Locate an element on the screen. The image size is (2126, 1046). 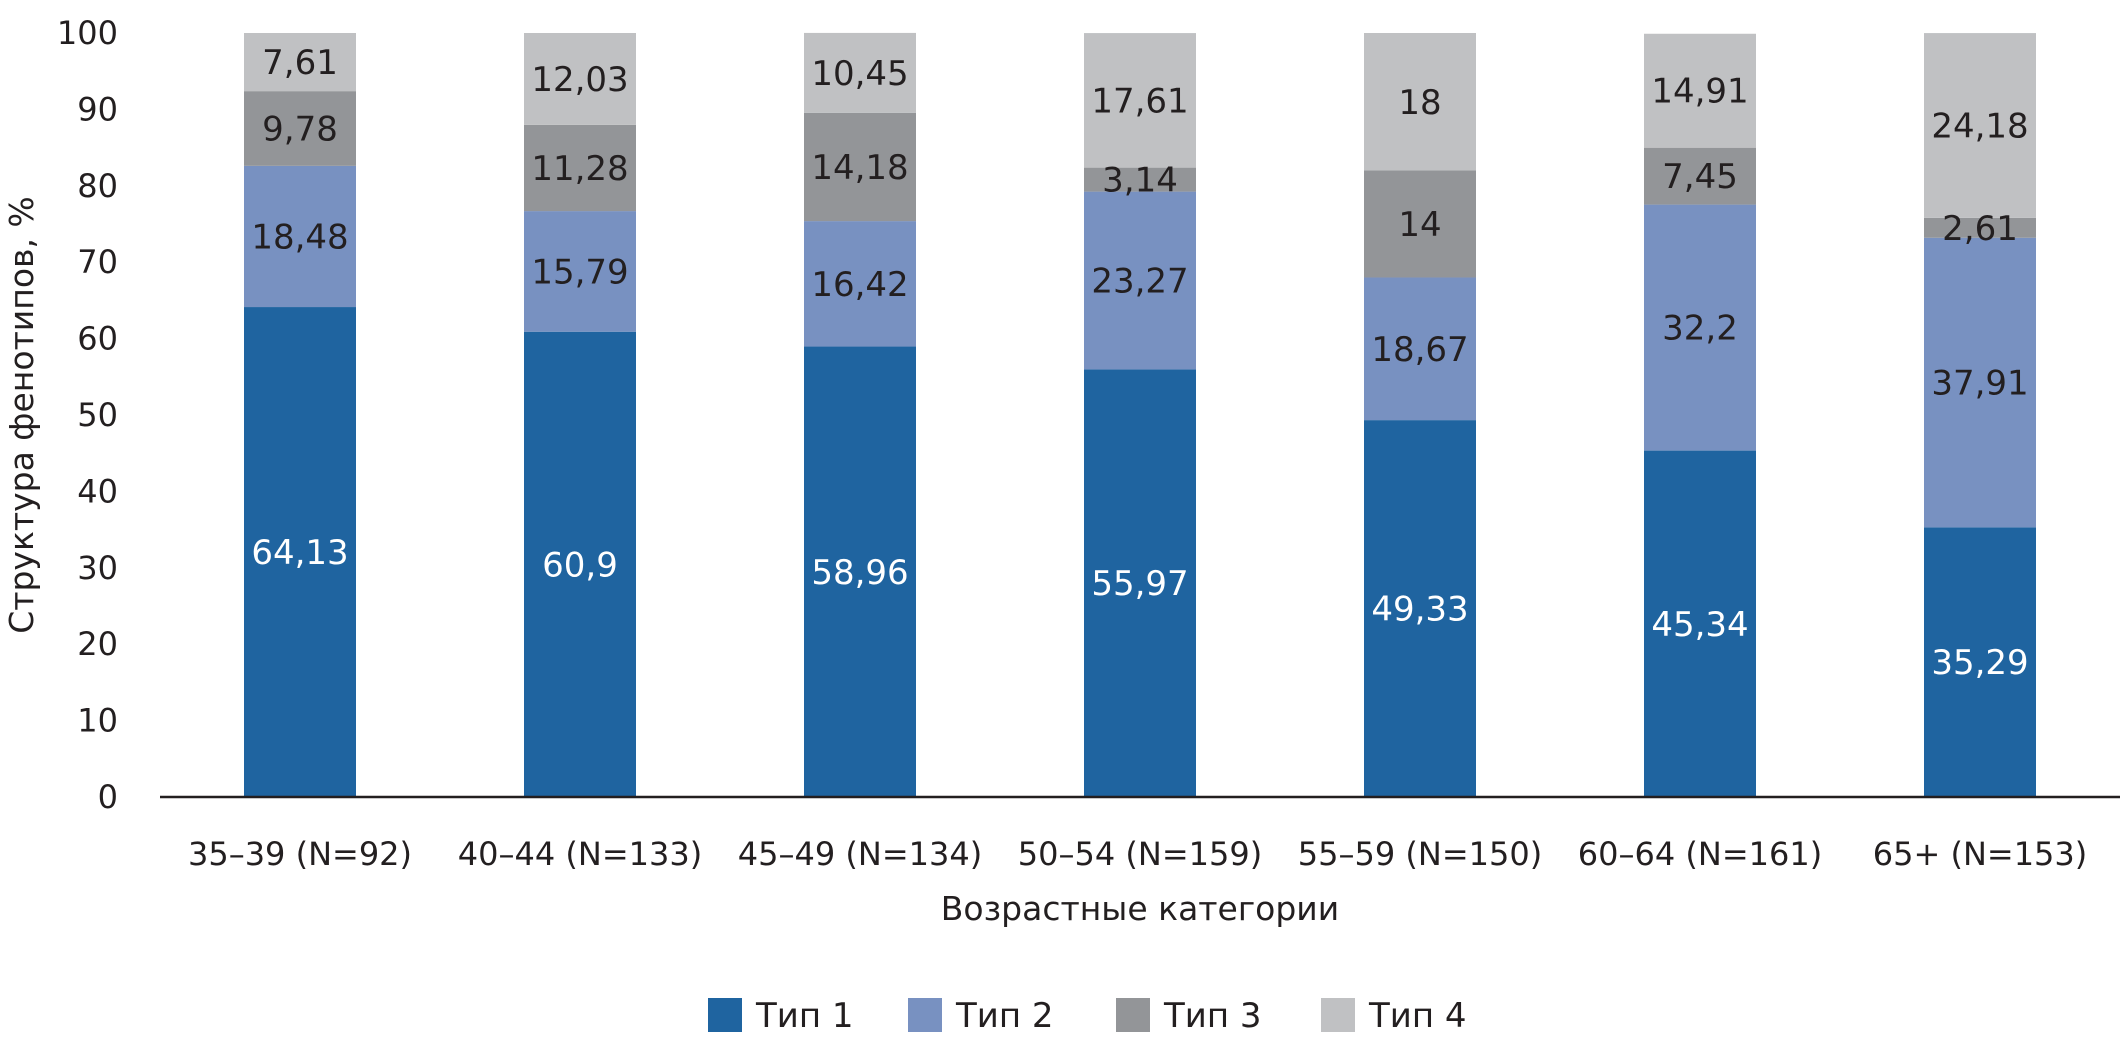
bar-value-label: 3,14 is located at coordinates (1140, 181).